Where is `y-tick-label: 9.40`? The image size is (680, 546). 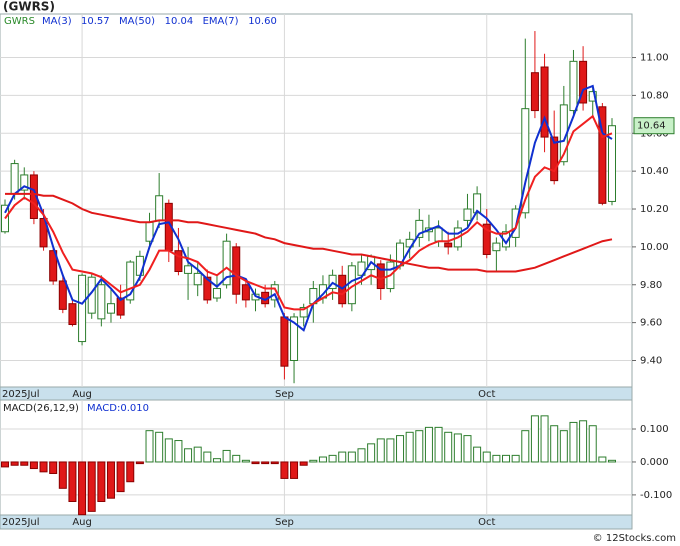 y-tick-label: 9.40 is located at coordinates (651, 360).